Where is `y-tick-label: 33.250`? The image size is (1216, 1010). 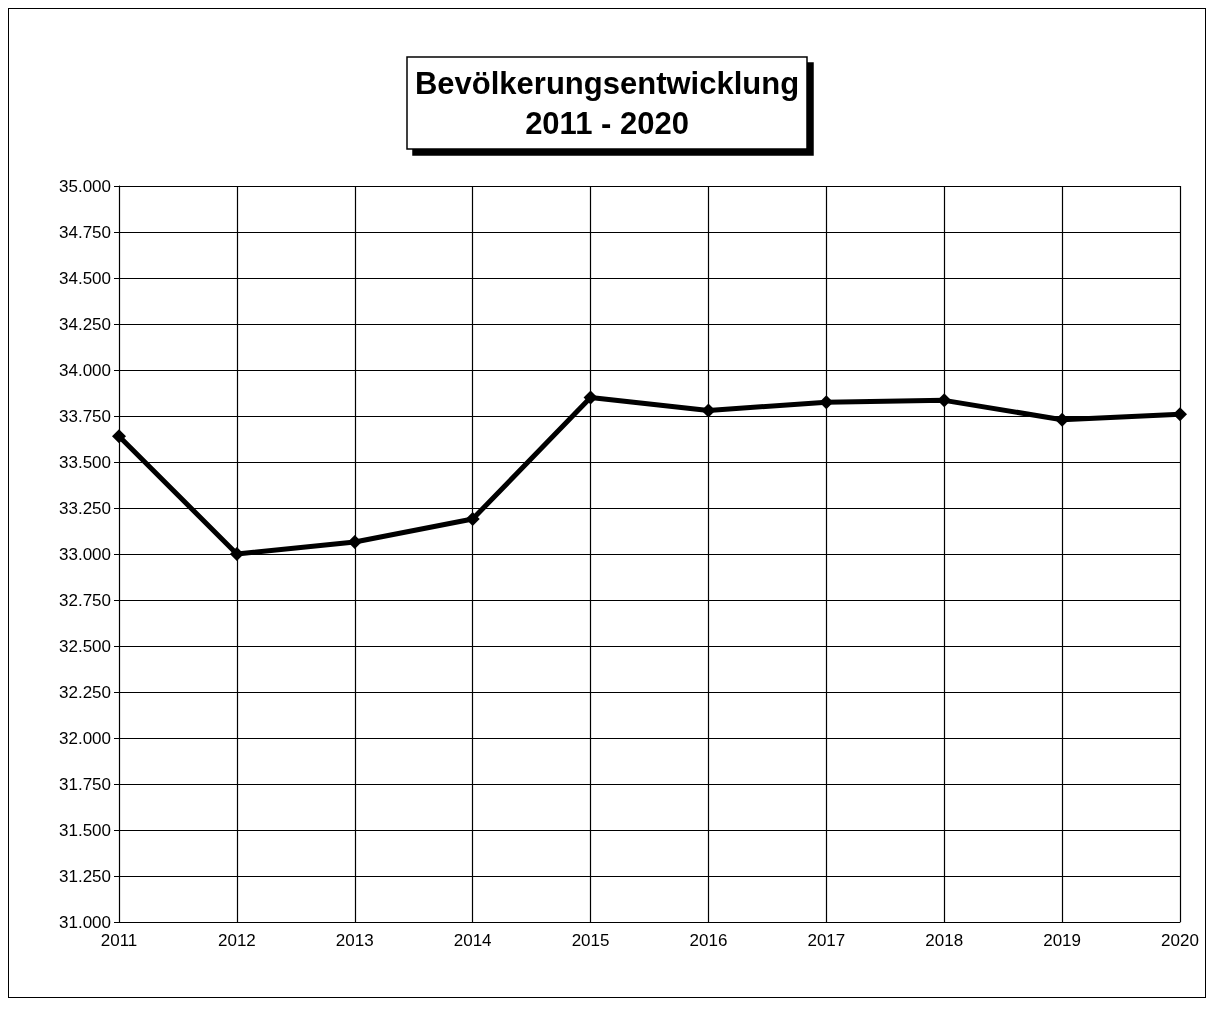
y-tick-label: 33.250 is located at coordinates (85, 508).